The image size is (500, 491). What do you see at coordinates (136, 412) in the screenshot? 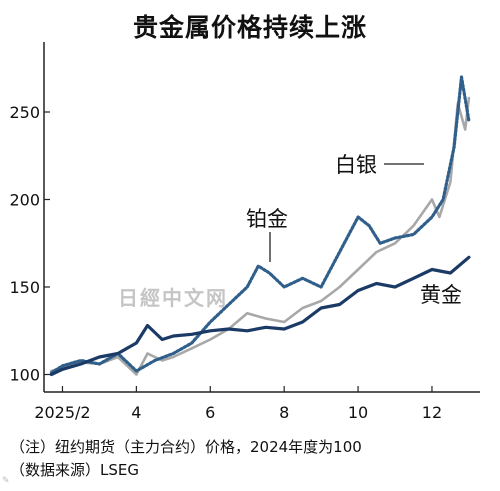
I see `x-tick-label: 4` at bounding box center [136, 412].